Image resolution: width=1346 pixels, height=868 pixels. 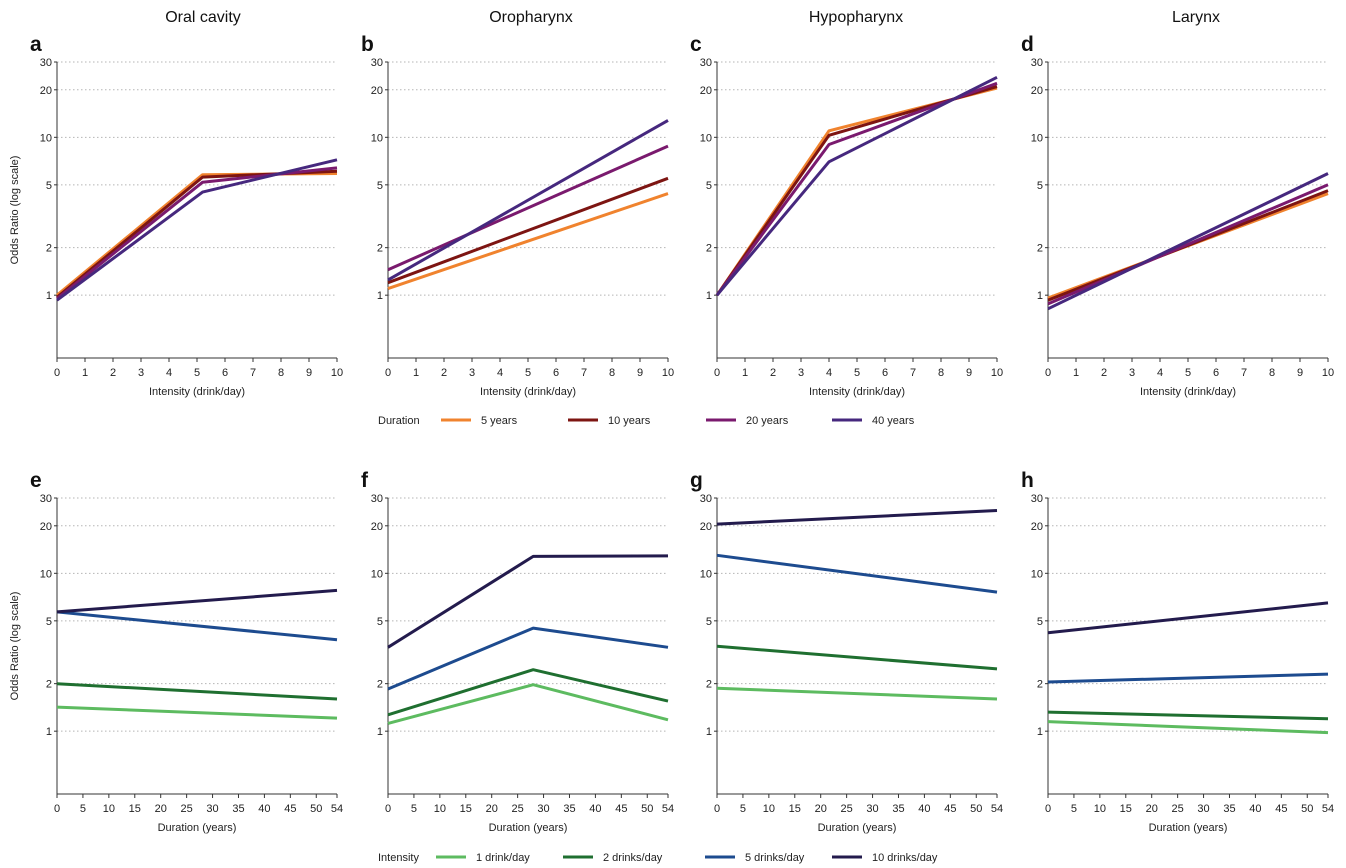 I want to click on legend-label-20-years: 20 years, so click(x=767, y=421).